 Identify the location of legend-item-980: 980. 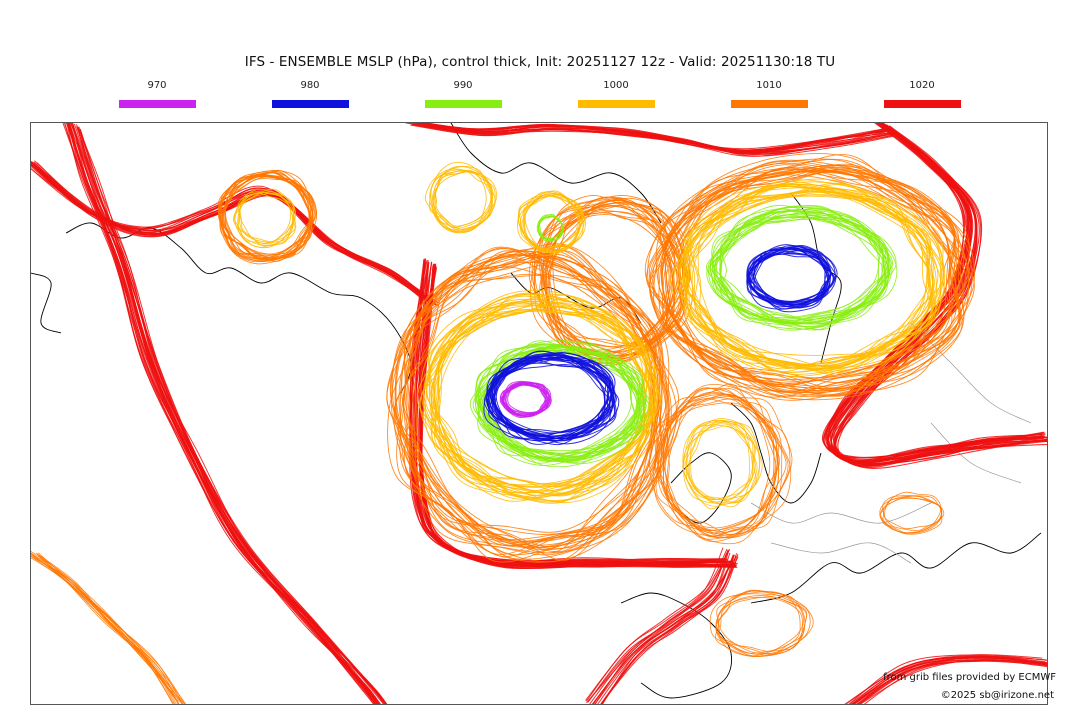
(310, 93).